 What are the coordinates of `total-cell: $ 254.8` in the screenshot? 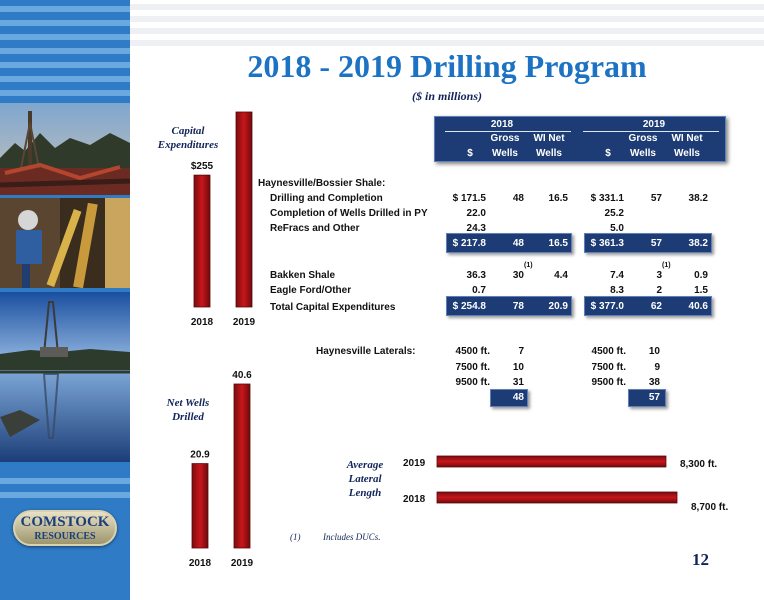 It's located at (469, 306).